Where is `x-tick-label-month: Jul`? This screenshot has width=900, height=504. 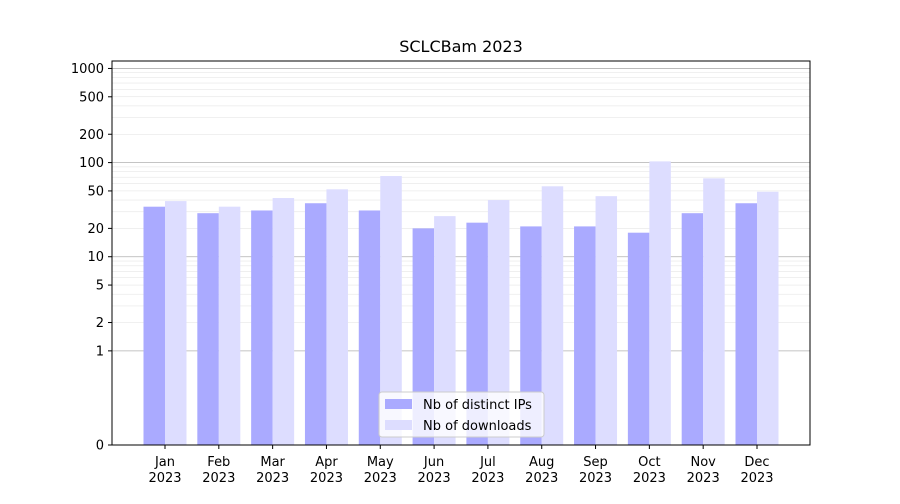
x-tick-label-month: Jul is located at coordinates (487, 462).